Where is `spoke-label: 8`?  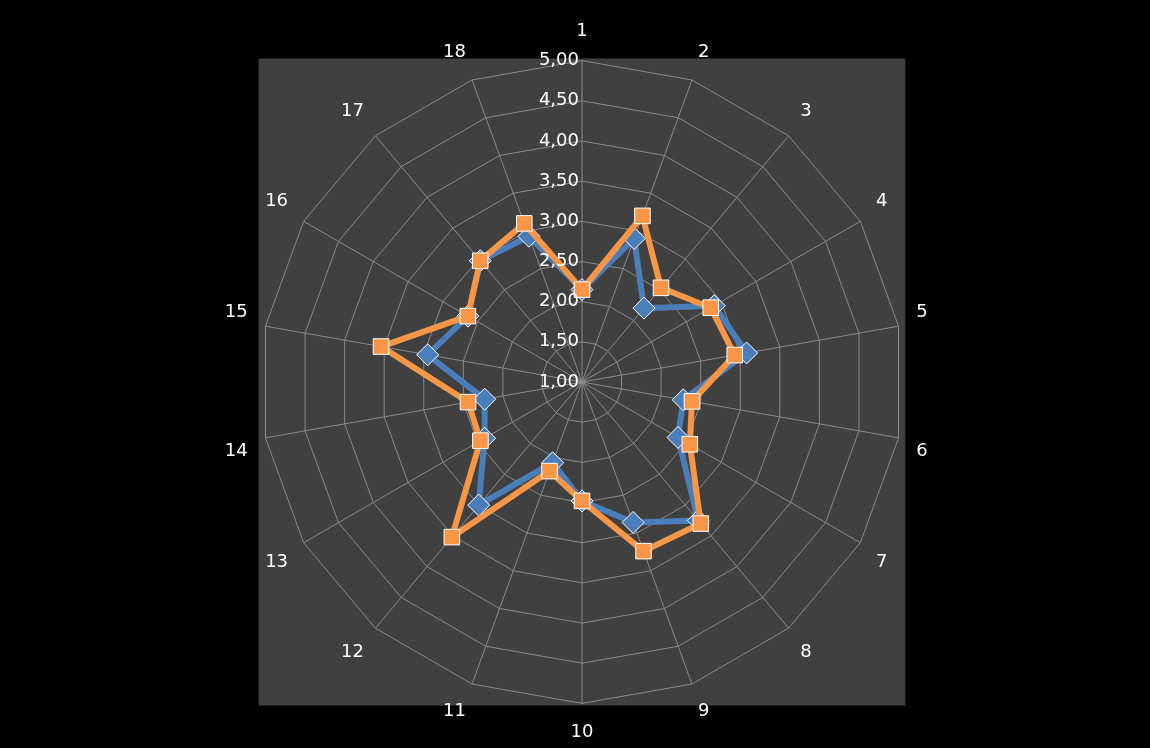
spoke-label: 8 is located at coordinates (806, 651).